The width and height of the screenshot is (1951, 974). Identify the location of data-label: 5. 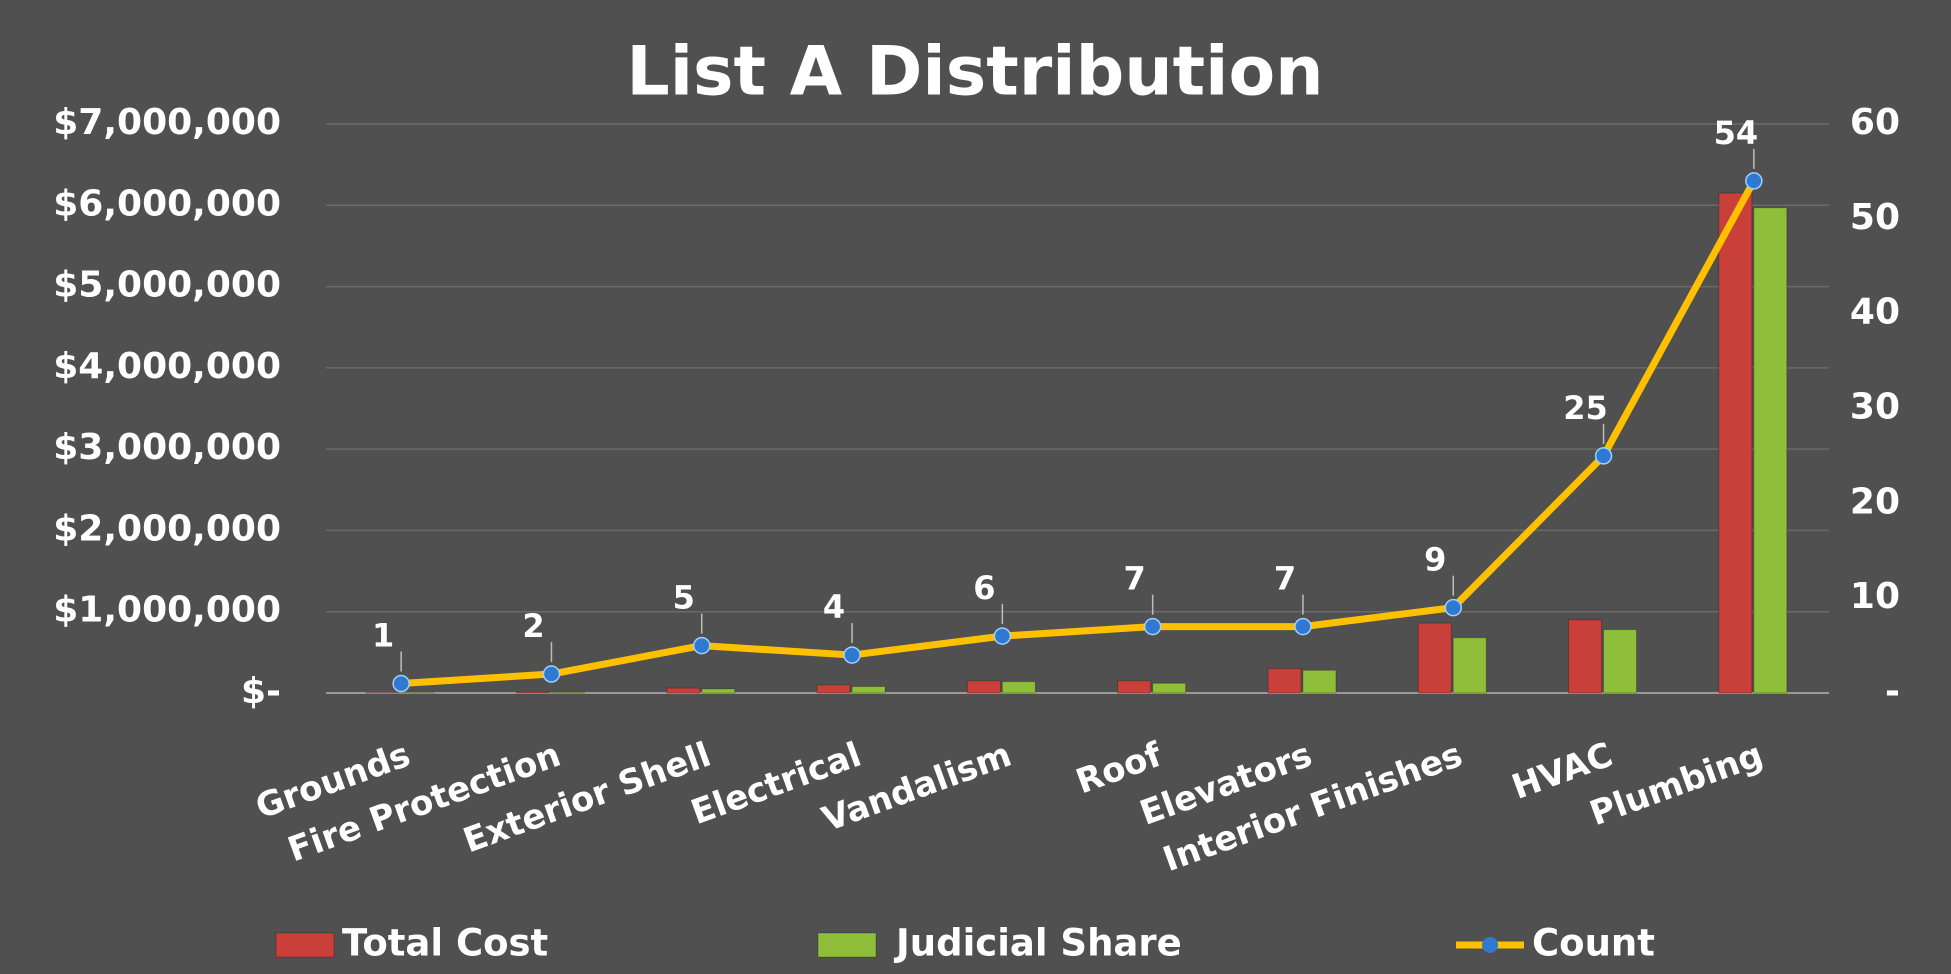
(684, 598).